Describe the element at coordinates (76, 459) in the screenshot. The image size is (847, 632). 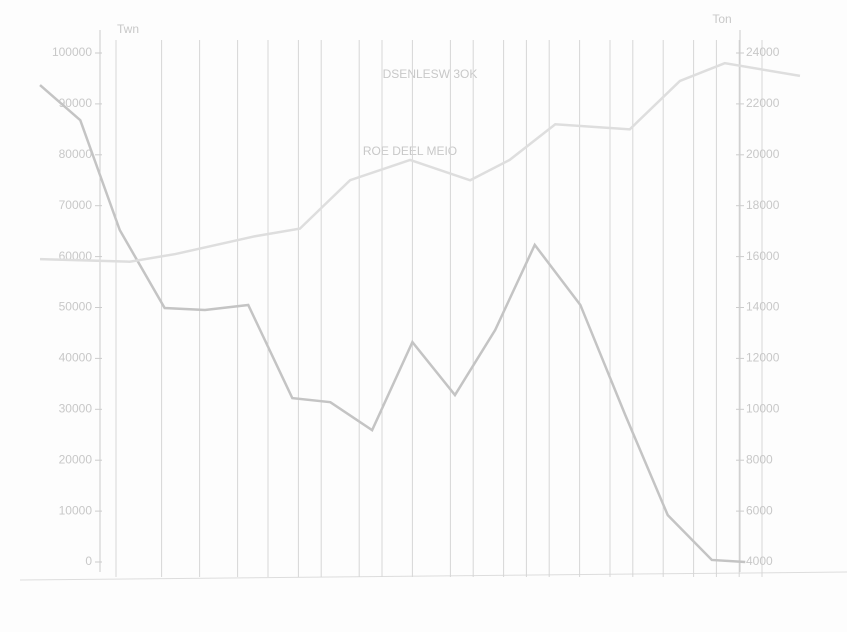
I see `y-tick-label: 20000` at that location.